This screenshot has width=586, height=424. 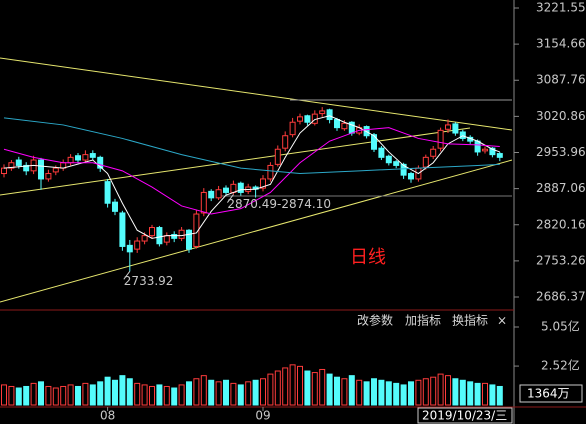 What do you see at coordinates (502, 321) in the screenshot?
I see `toolbar-close: ×` at bounding box center [502, 321].